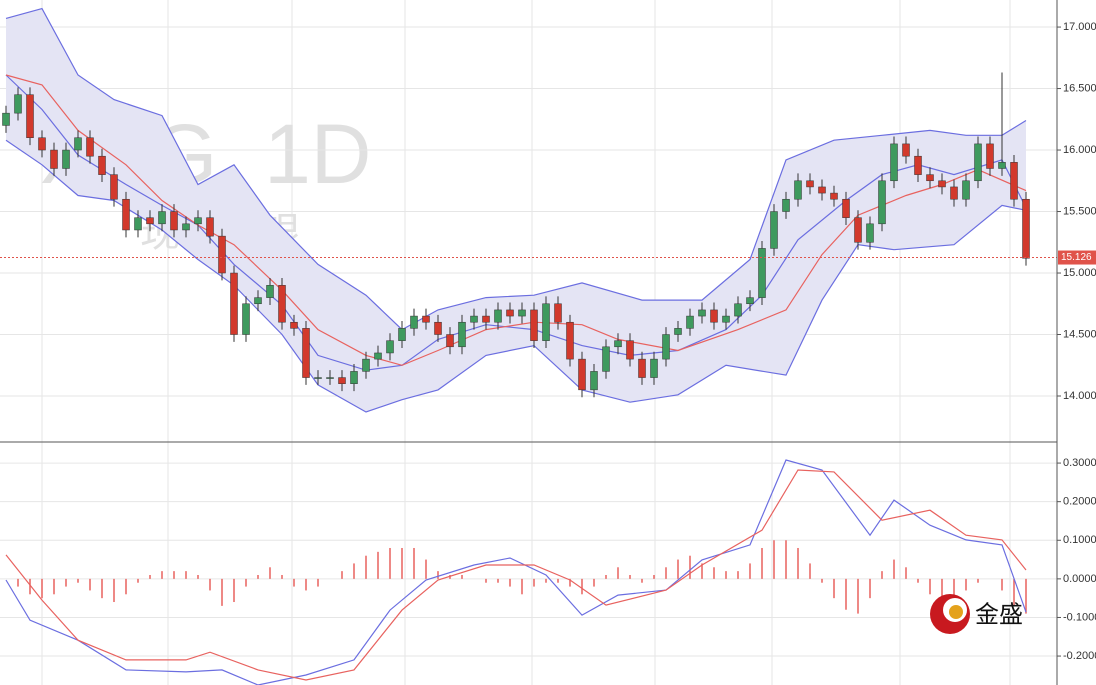 The height and width of the screenshot is (685, 1096). What do you see at coordinates (1079, 396) in the screenshot?
I see `y-tick-label: 14.000` at bounding box center [1079, 396].